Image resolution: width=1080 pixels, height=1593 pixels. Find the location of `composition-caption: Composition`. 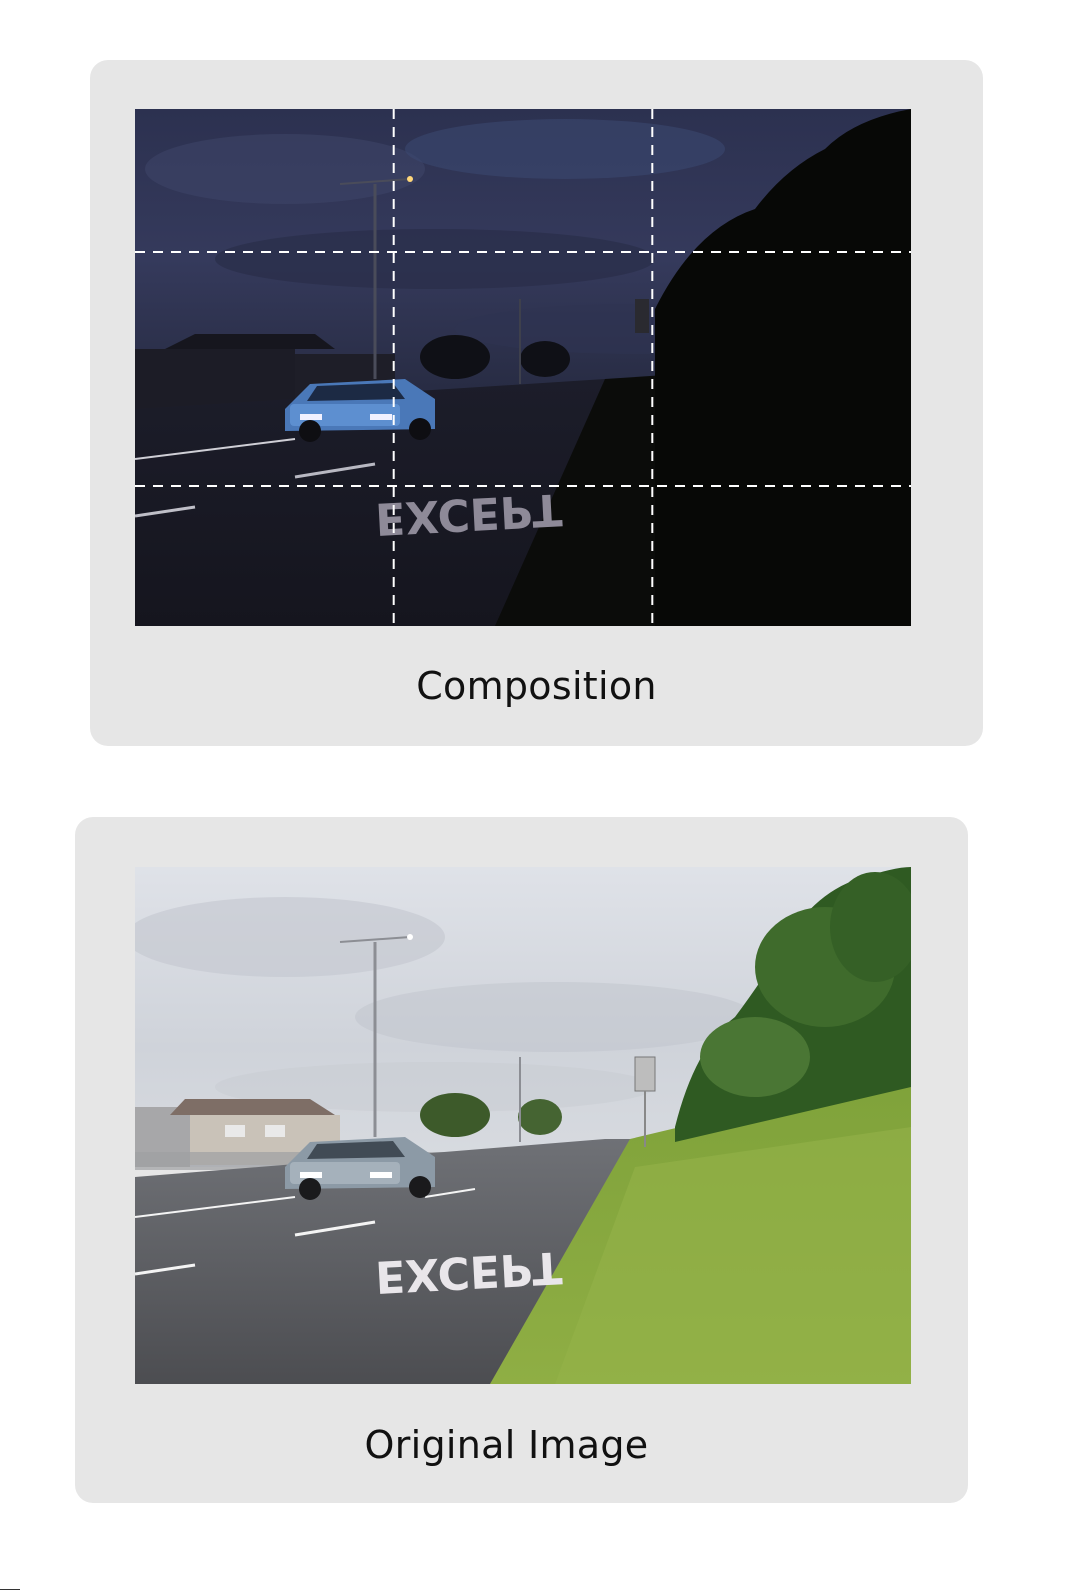

composition-caption: Composition is located at coordinates (536, 686).